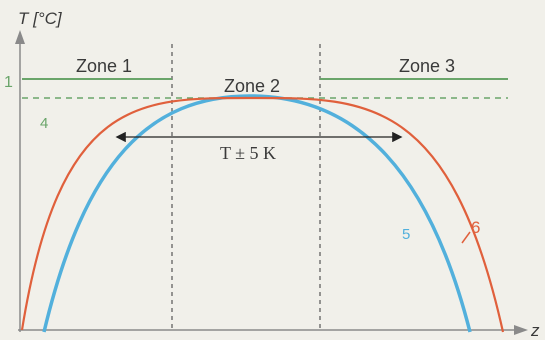  What do you see at coordinates (427, 66) in the screenshot?
I see `zone-3-label: Zone 3` at bounding box center [427, 66].